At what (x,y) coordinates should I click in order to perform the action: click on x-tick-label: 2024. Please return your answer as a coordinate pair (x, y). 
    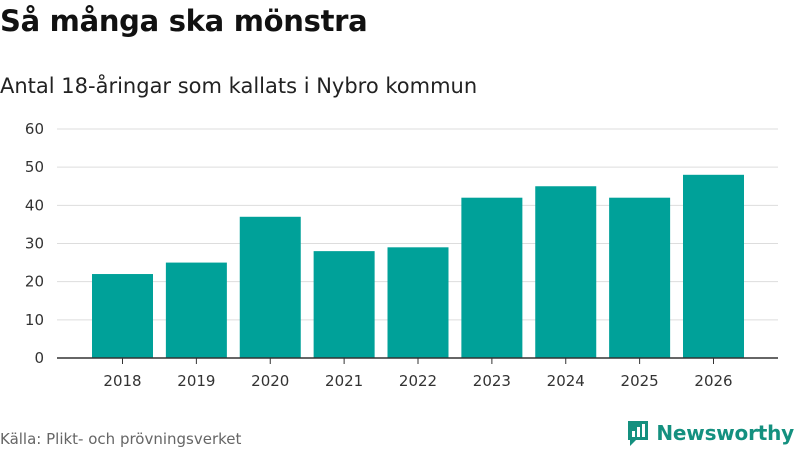
    Looking at the image, I should click on (566, 381).